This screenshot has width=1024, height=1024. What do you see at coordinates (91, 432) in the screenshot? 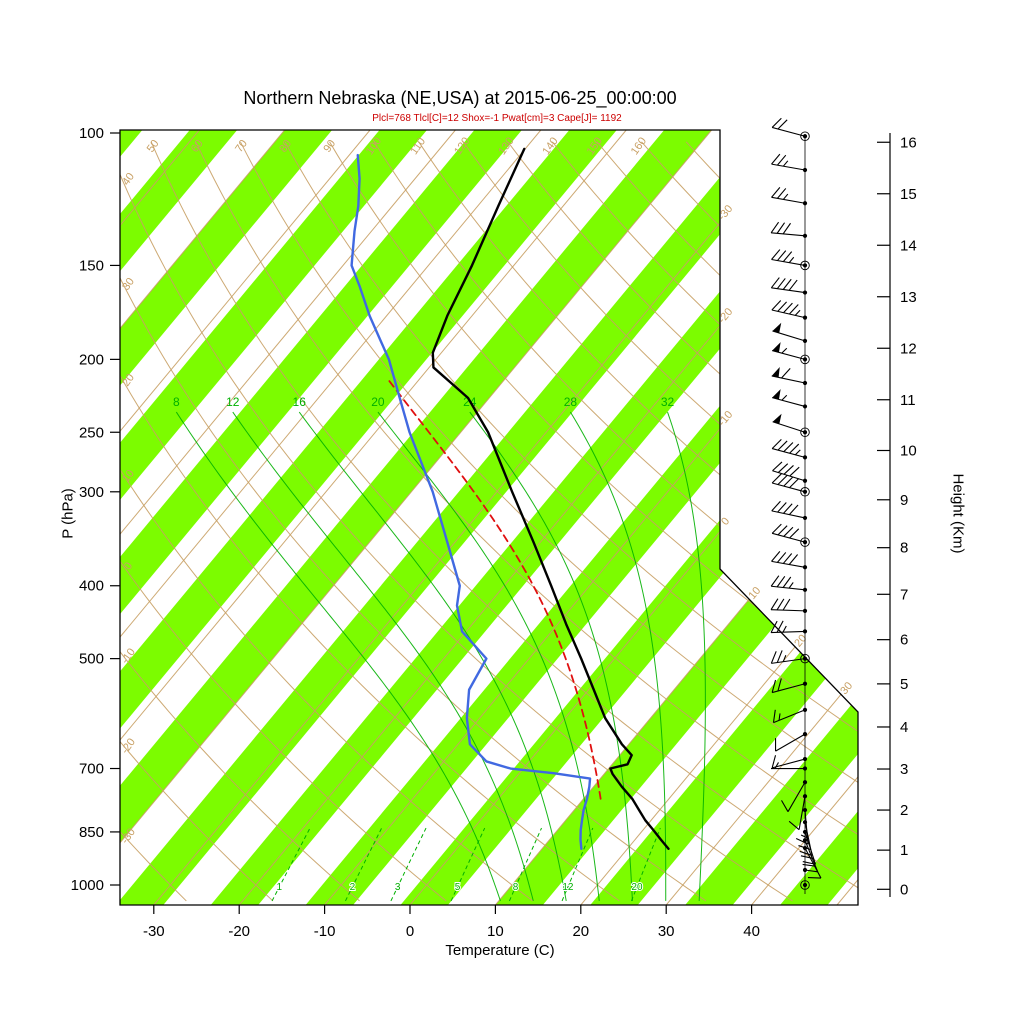
I see `svg-text: 250` at bounding box center [91, 432].